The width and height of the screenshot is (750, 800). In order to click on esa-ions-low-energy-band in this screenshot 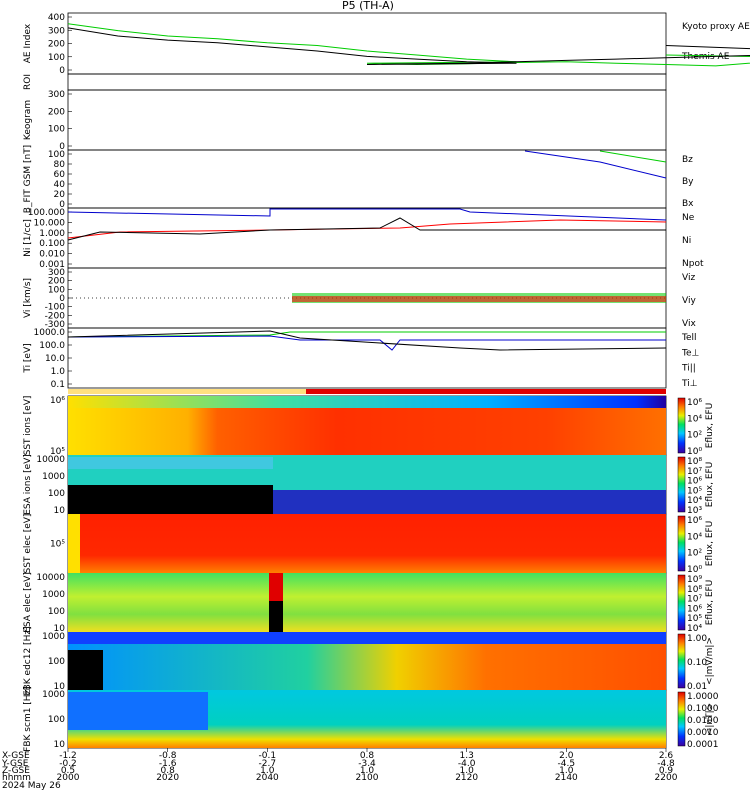, I will do `click(469, 502)`.